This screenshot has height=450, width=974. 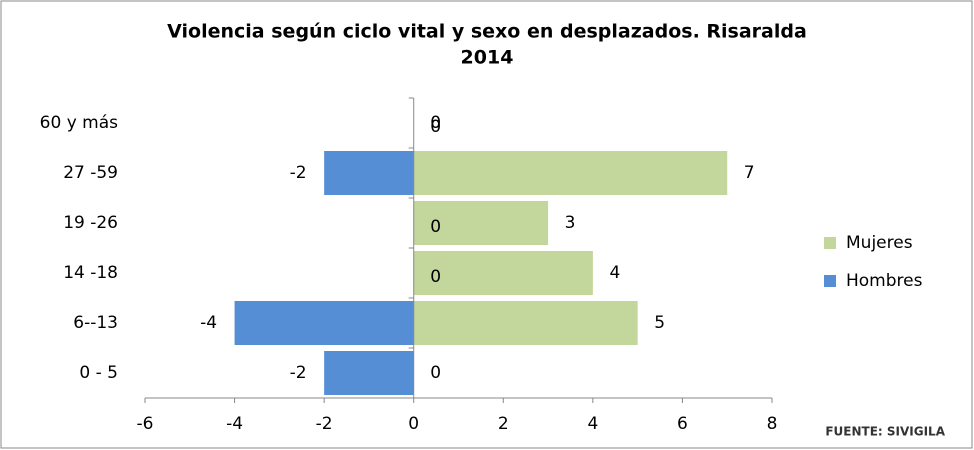 What do you see at coordinates (208, 323) in the screenshot?
I see `data-label: -4` at bounding box center [208, 323].